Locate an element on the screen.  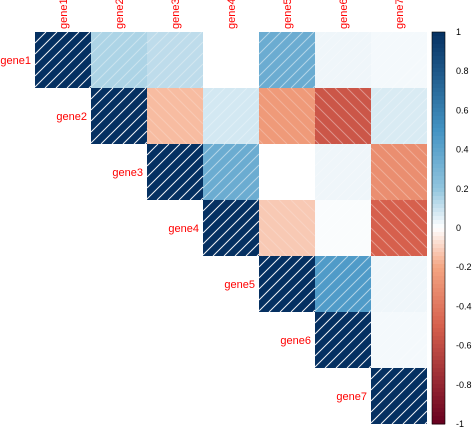
hatch-gene1-gene3 is located at coordinates (175, 60).